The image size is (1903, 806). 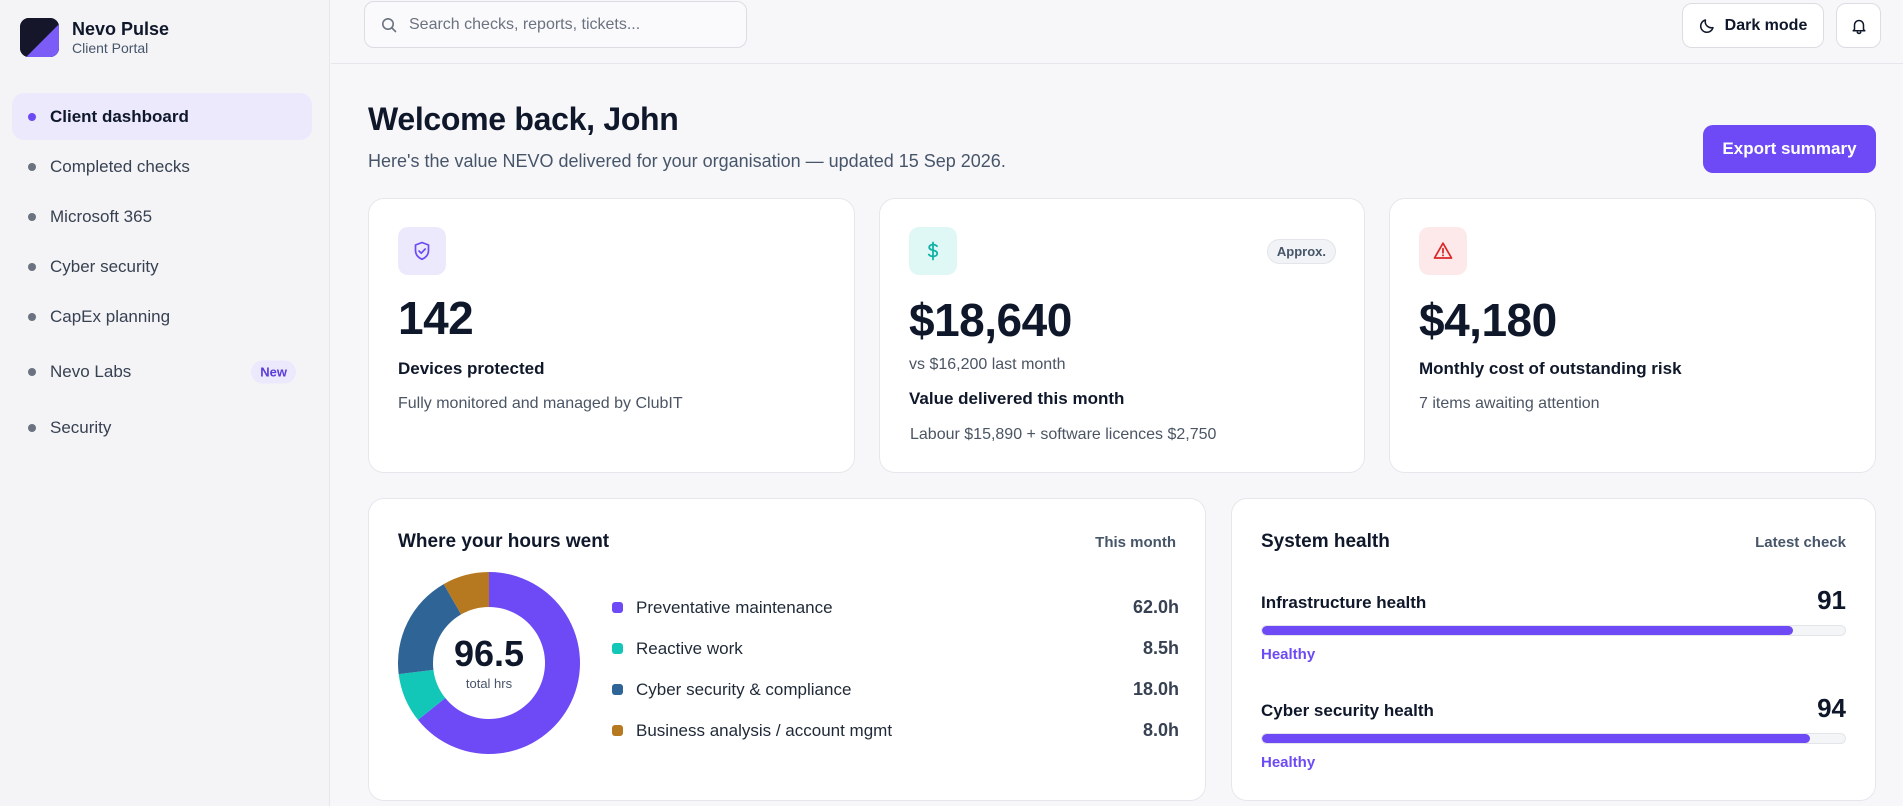 What do you see at coordinates (1117, 32) in the screenshot?
I see `topbar: Dark mode` at bounding box center [1117, 32].